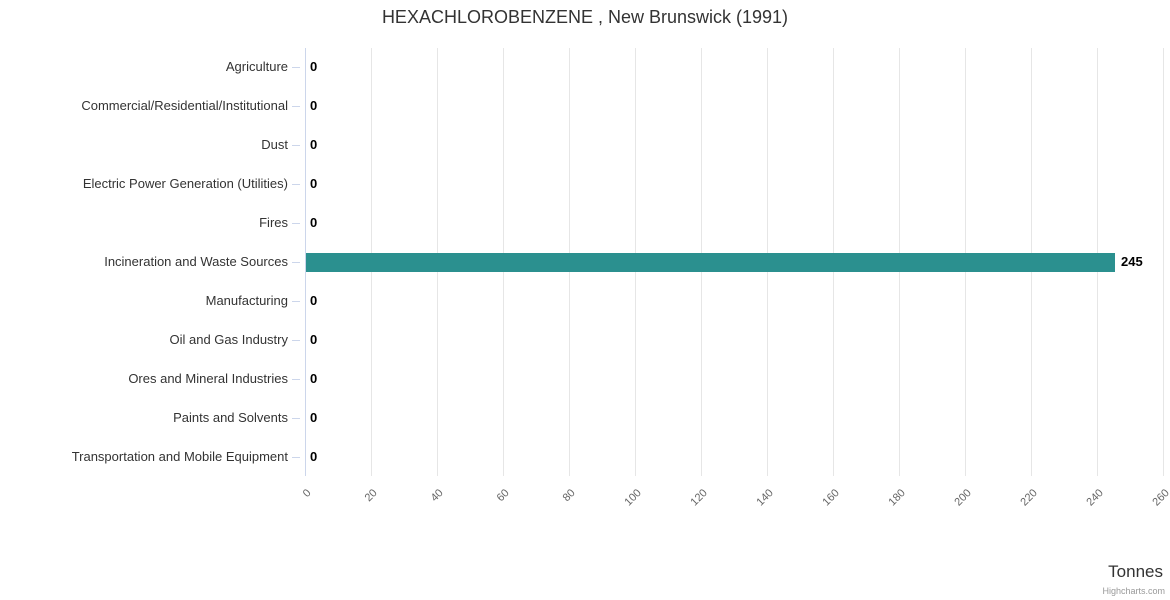 The image size is (1170, 600). What do you see at coordinates (765, 498) in the screenshot?
I see `x-tick-label: 140` at bounding box center [765, 498].